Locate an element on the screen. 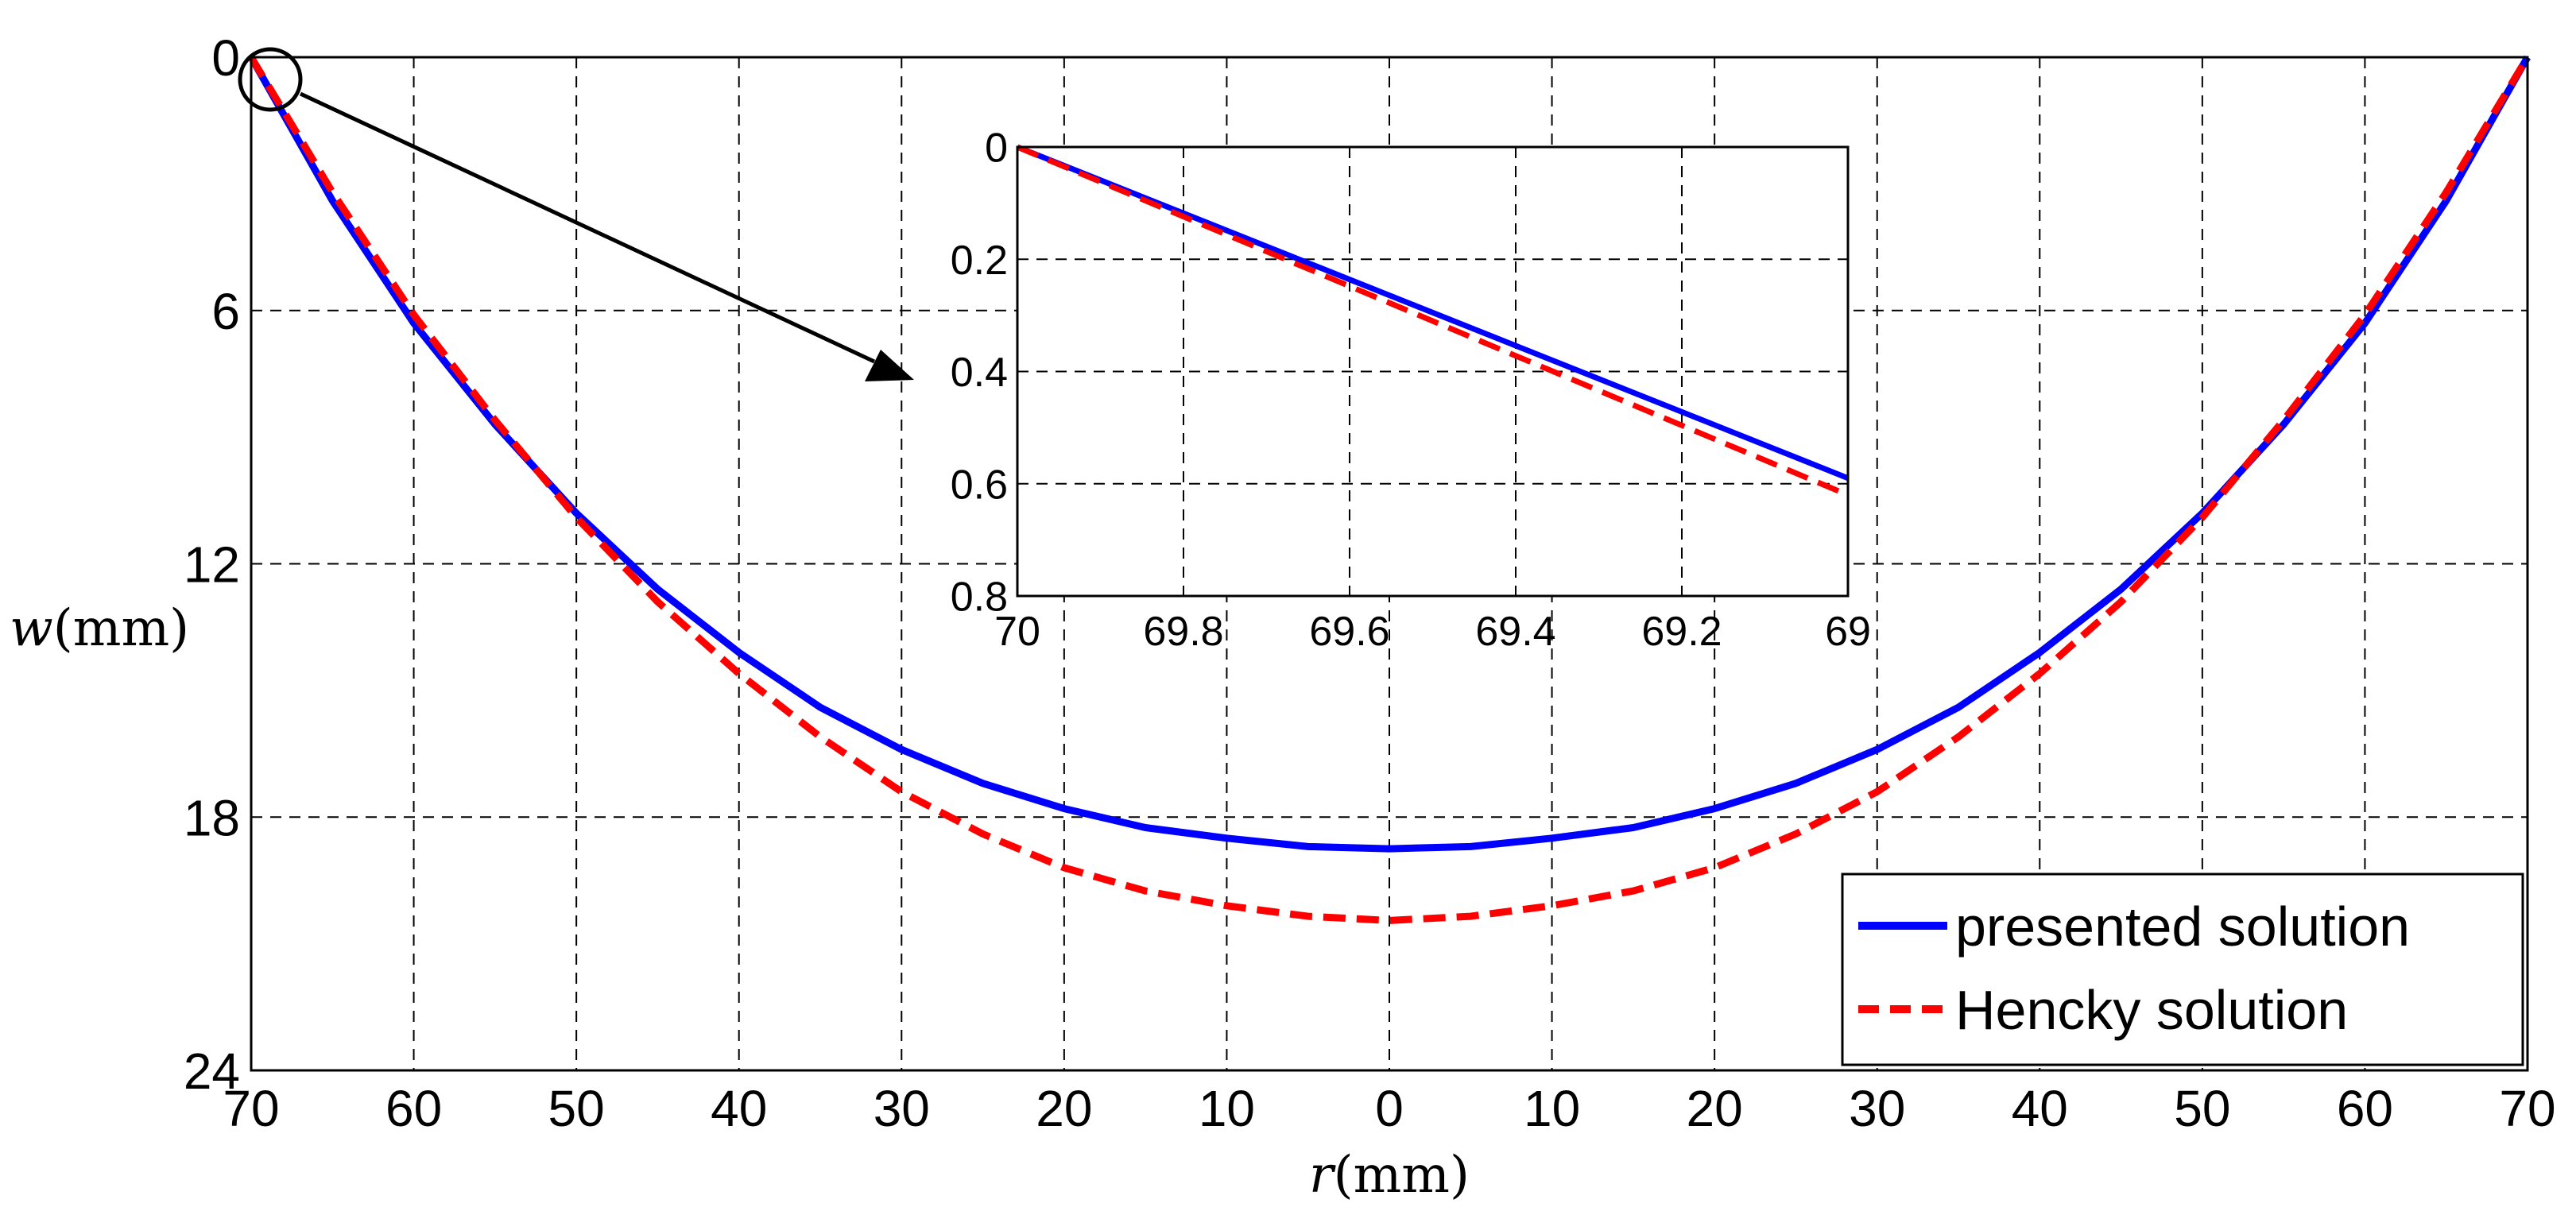 This screenshot has width=2576, height=1215. inset-series-hencky-line is located at coordinates (1433, 321).